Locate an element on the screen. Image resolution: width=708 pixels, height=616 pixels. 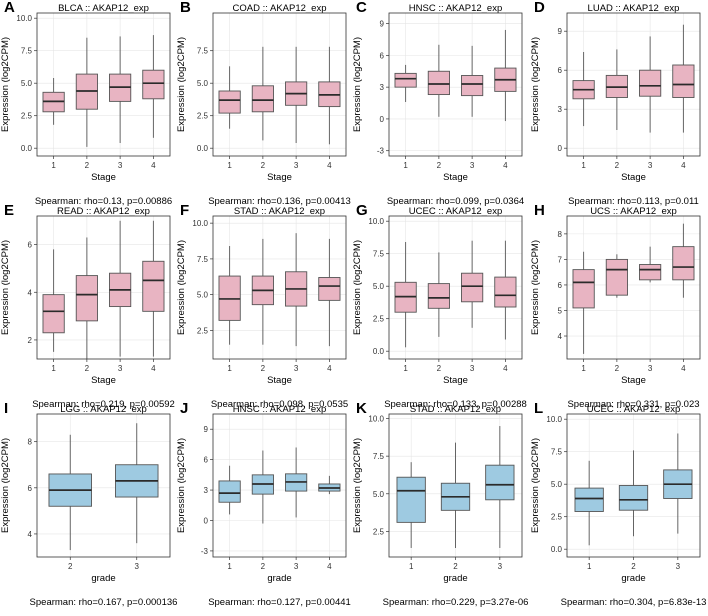
y-tick-label: 0 is located at coordinates (382, 119).